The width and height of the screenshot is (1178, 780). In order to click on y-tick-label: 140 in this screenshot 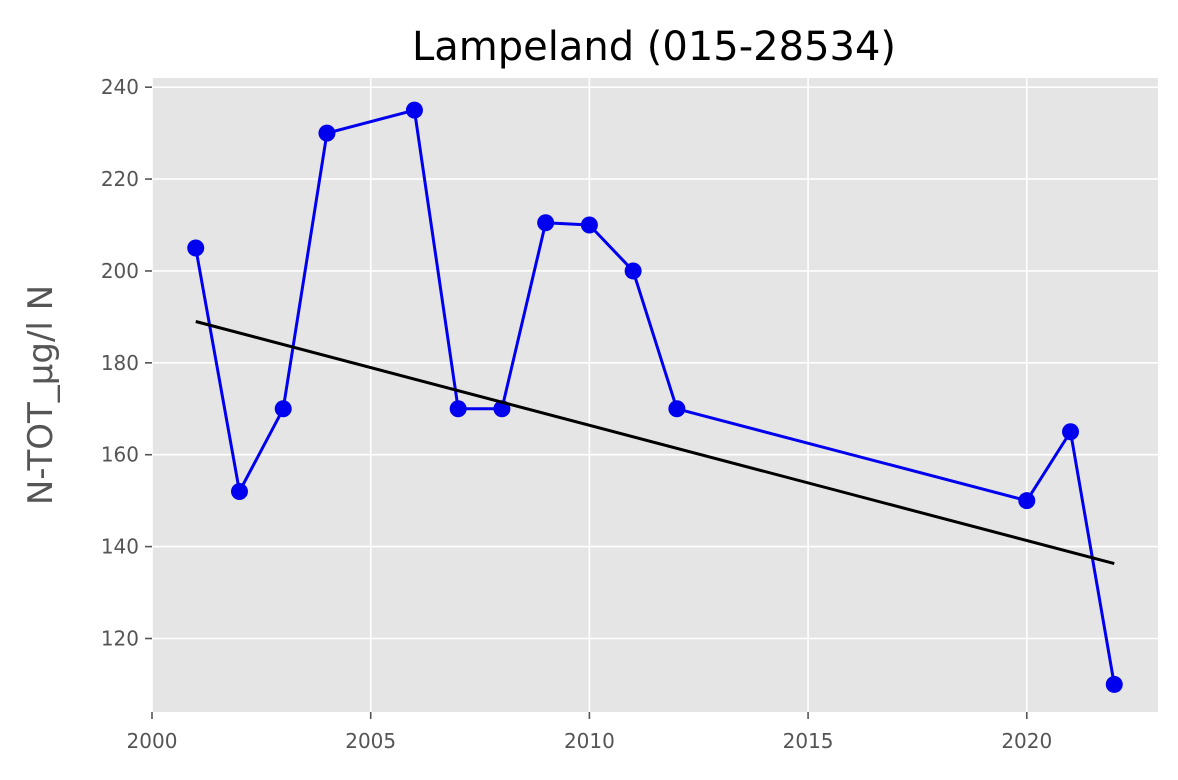, I will do `click(120, 547)`.